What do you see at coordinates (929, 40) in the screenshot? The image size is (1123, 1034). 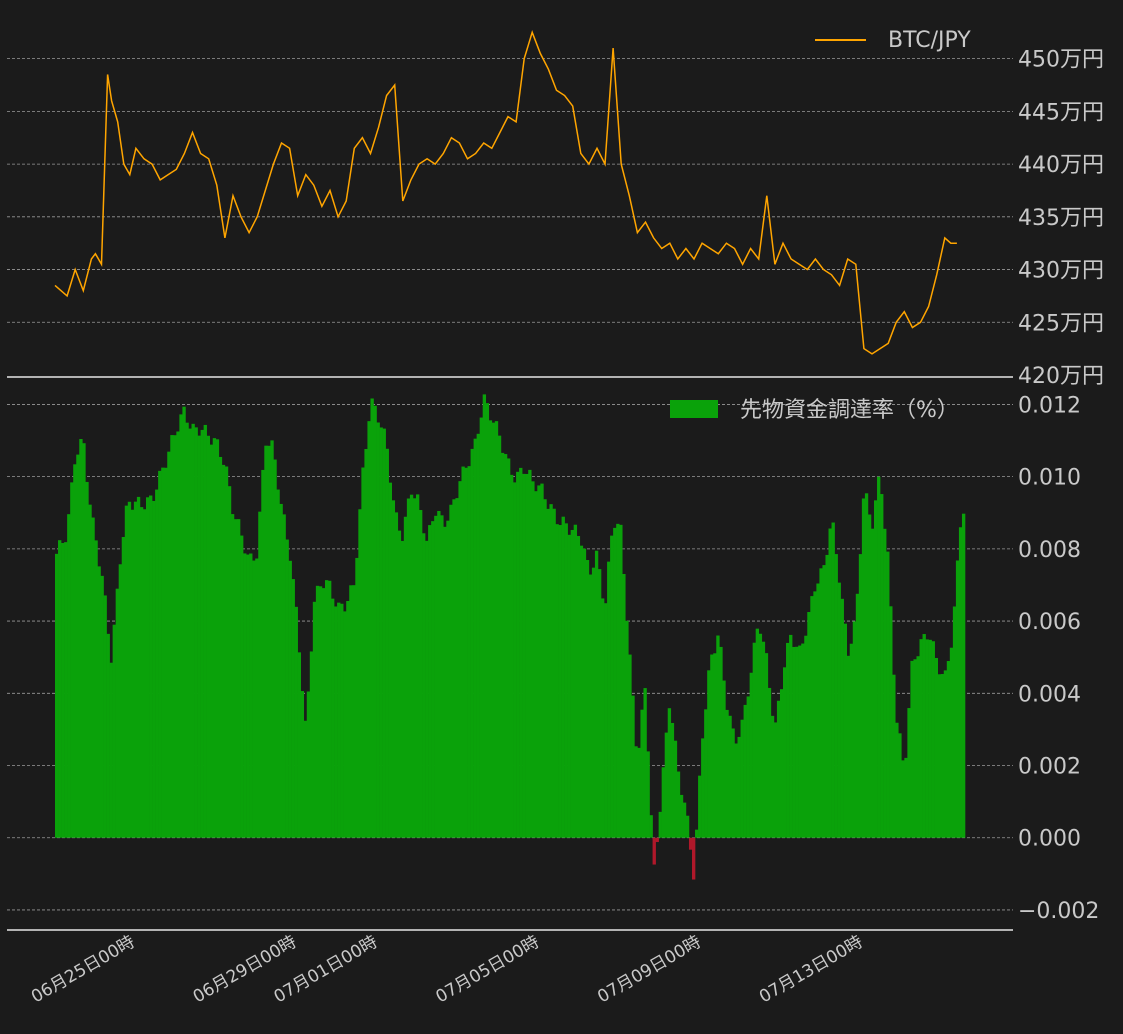 I see `price-legend-label: BTC/JPY` at bounding box center [929, 40].